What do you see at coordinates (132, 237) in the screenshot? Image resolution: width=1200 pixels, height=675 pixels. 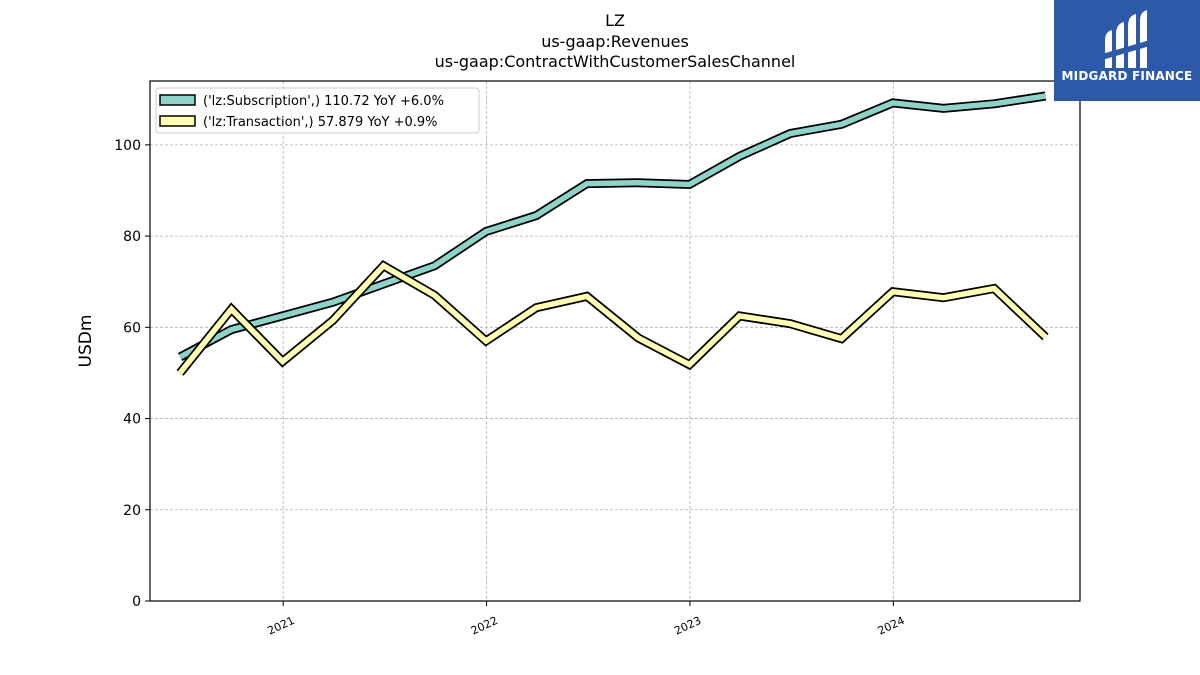 I see `y-tick-label: 80` at bounding box center [132, 237].